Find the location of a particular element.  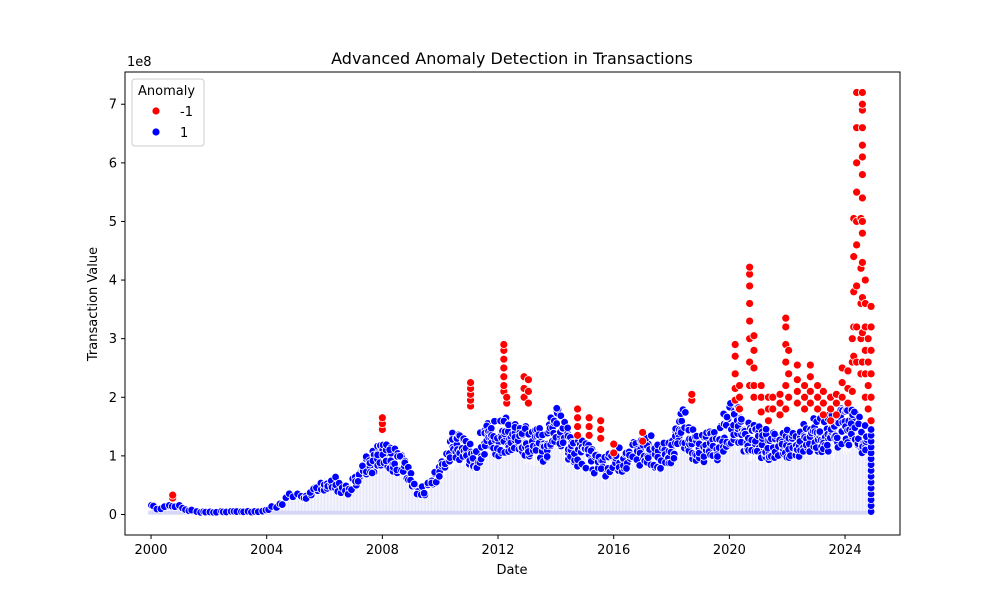

legend-marker-anomaly is located at coordinates (156, 111).